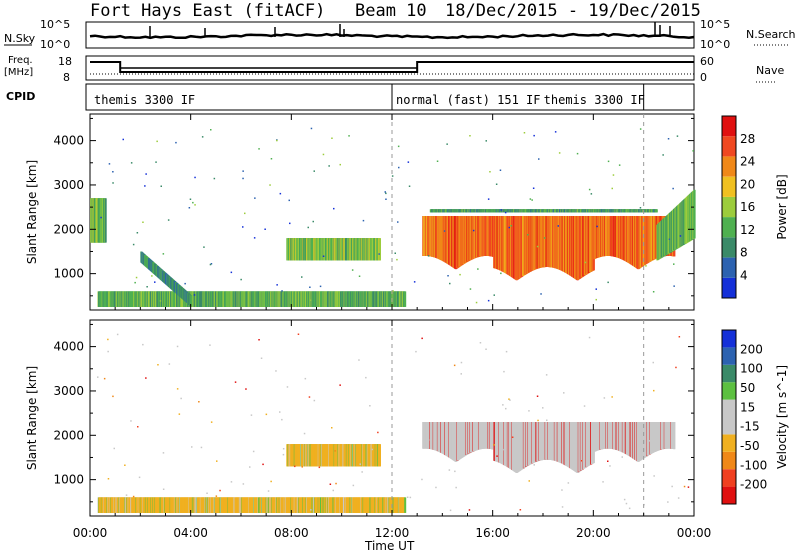 This screenshot has height=554, width=800. Describe the element at coordinates (65, 61) in the screenshot. I see `freq-tick-hi: 18` at that location.